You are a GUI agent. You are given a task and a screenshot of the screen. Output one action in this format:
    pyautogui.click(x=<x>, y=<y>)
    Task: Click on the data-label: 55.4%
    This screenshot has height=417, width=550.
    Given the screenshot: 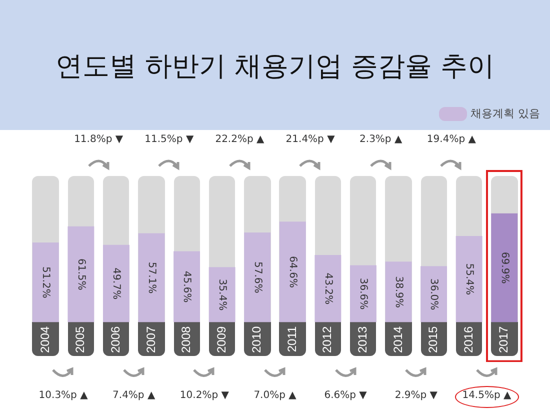 What is the action you would take?
    pyautogui.click(x=468, y=279)
    